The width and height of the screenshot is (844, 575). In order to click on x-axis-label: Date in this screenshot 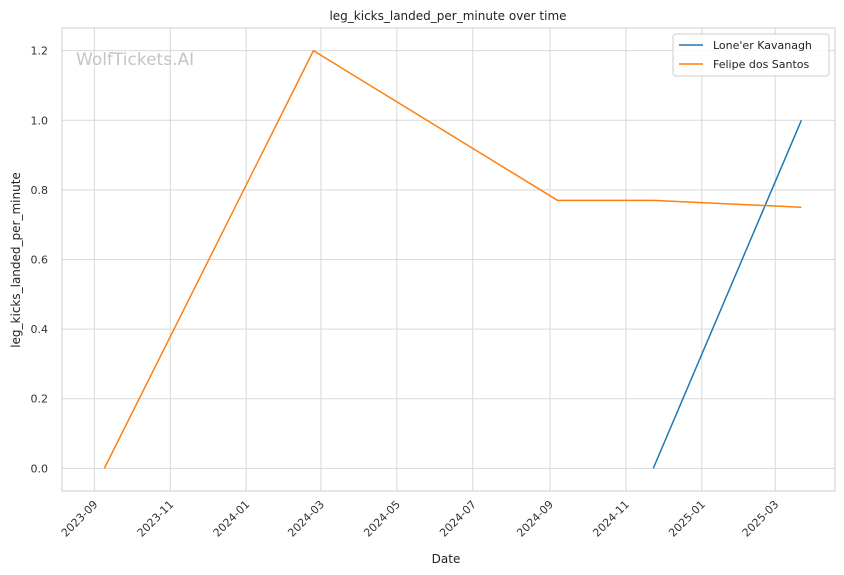, I will do `click(446, 559)`.